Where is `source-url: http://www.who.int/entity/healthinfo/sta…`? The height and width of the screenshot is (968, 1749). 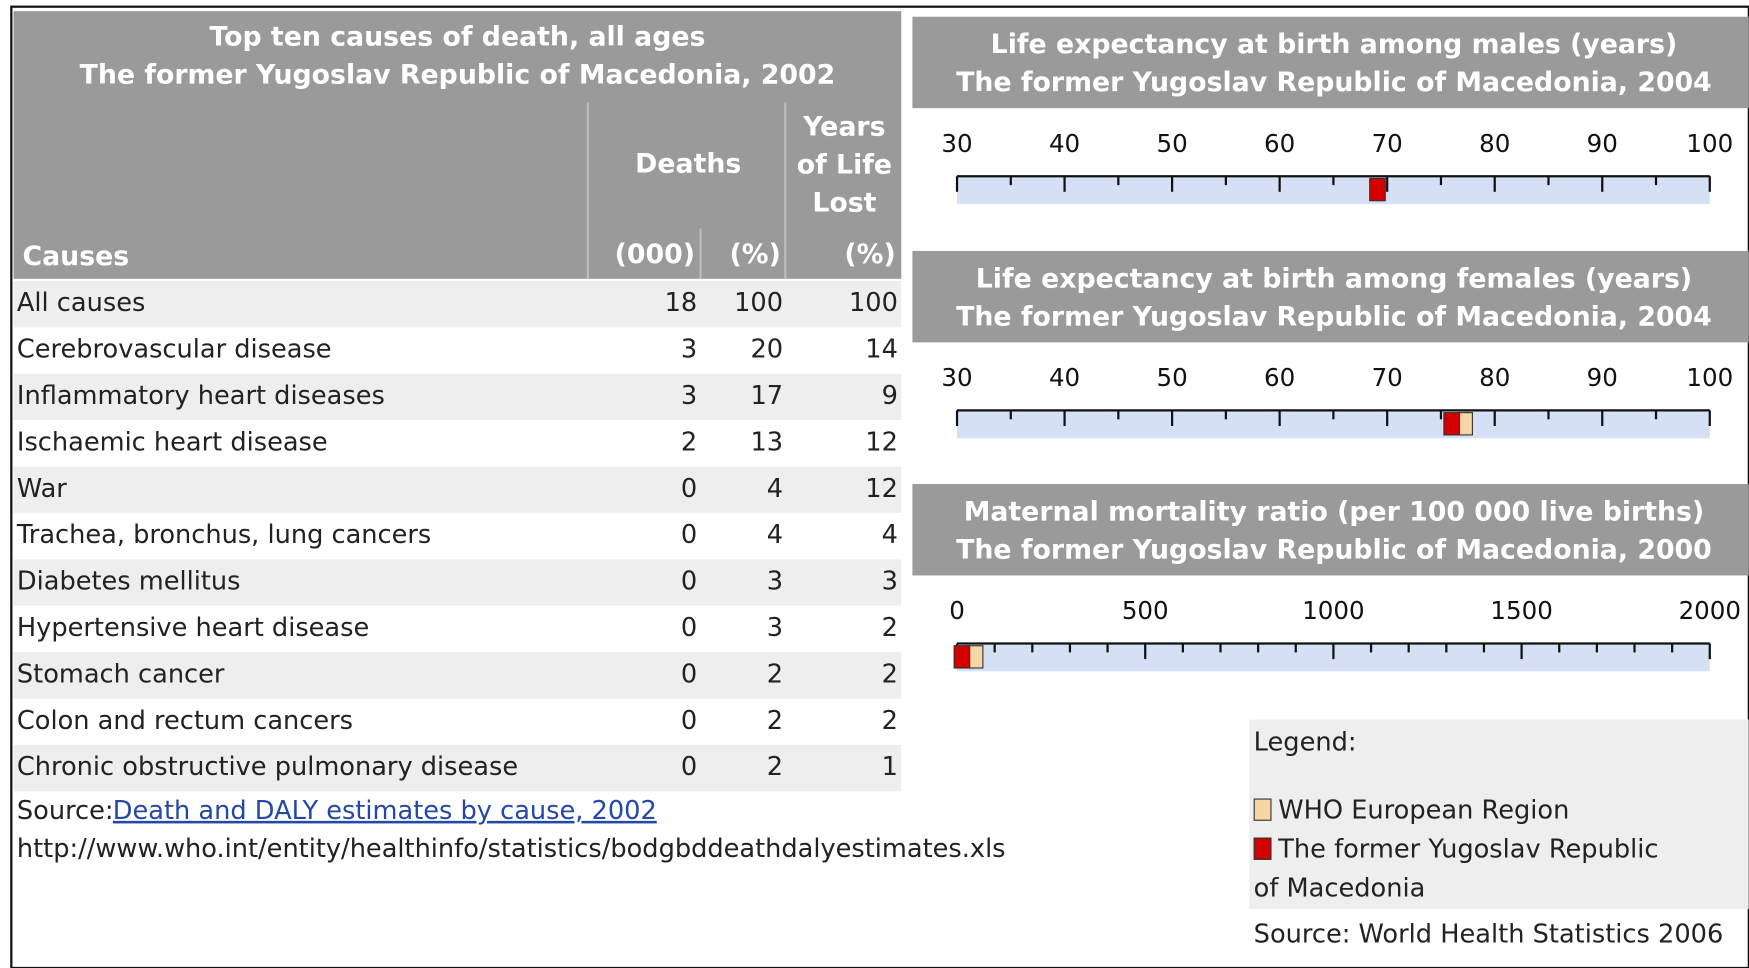
source-url: http://www.who.int/entity/healthinfo/sta… is located at coordinates (511, 849).